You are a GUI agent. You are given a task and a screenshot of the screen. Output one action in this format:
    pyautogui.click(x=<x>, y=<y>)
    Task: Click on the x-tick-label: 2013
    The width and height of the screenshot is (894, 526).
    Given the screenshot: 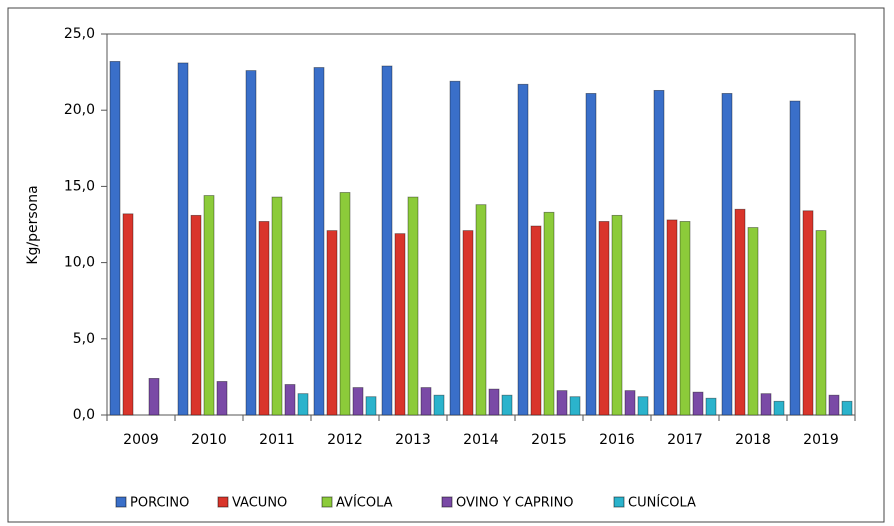 What is the action you would take?
    pyautogui.click(x=413, y=440)
    